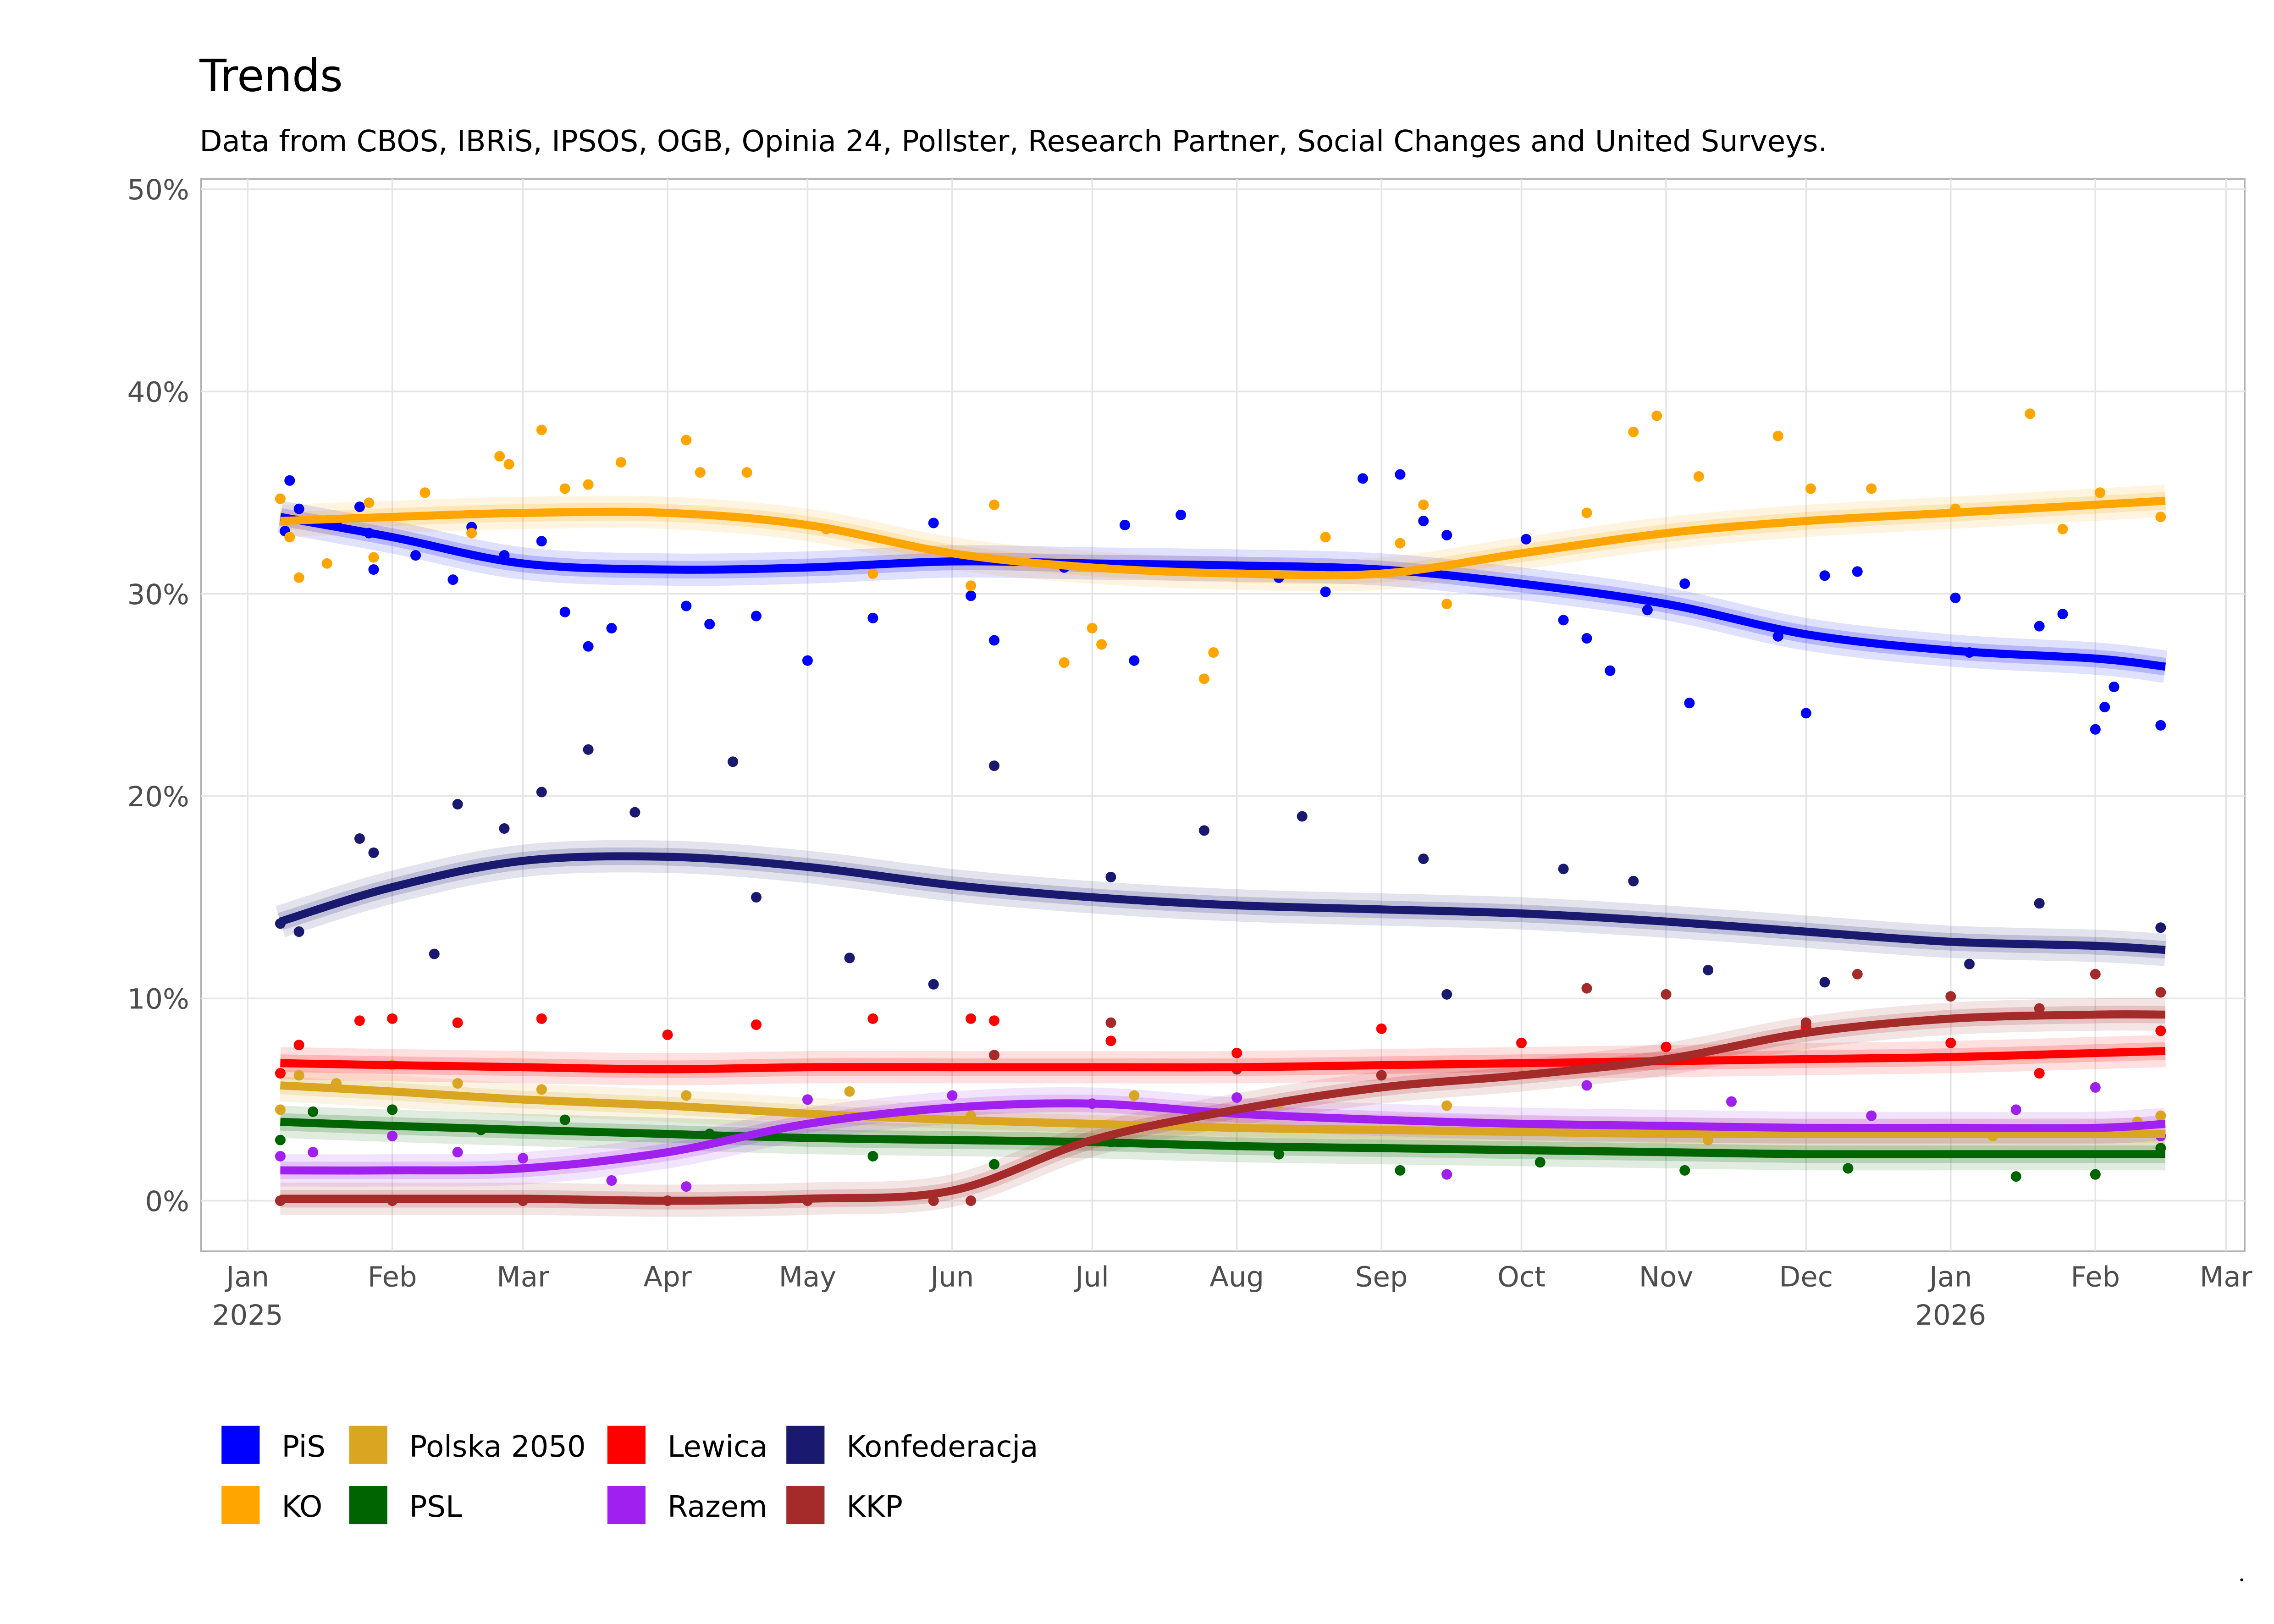 The height and width of the screenshot is (1624, 2274). What do you see at coordinates (158, 696) in the screenshot?
I see `y-axis: 0% 10% 20% 30% 40% 50%` at bounding box center [158, 696].